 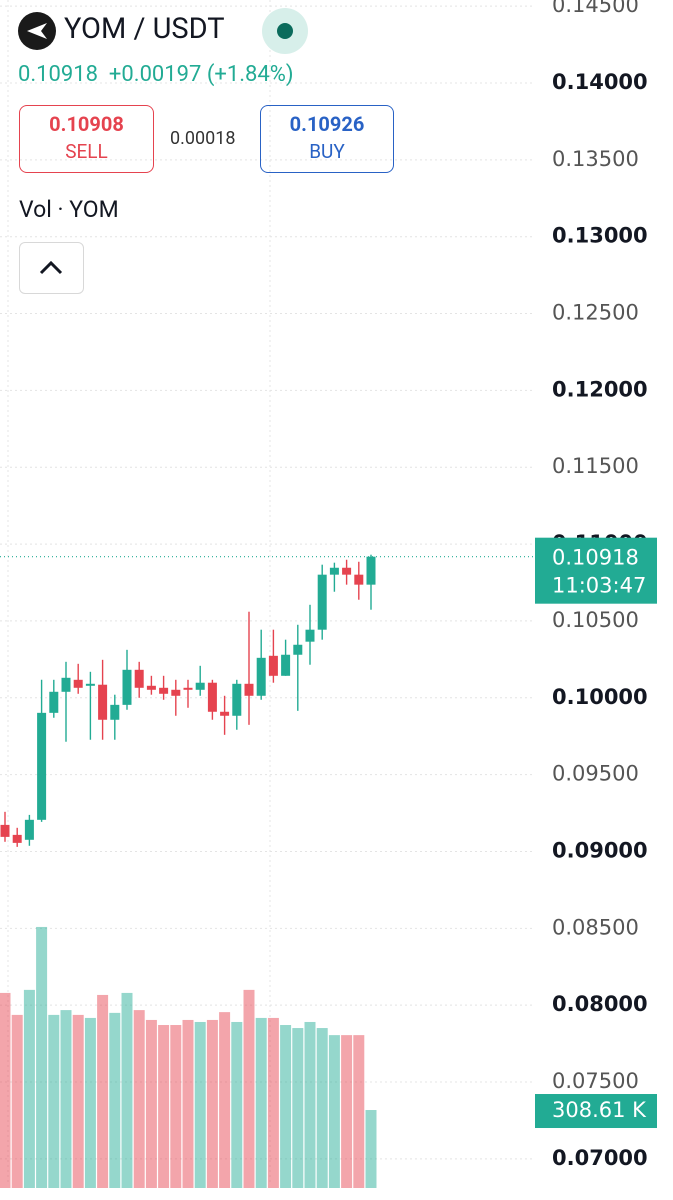 I want to click on y-tick-label: 0.07000, so click(x=600, y=1158).